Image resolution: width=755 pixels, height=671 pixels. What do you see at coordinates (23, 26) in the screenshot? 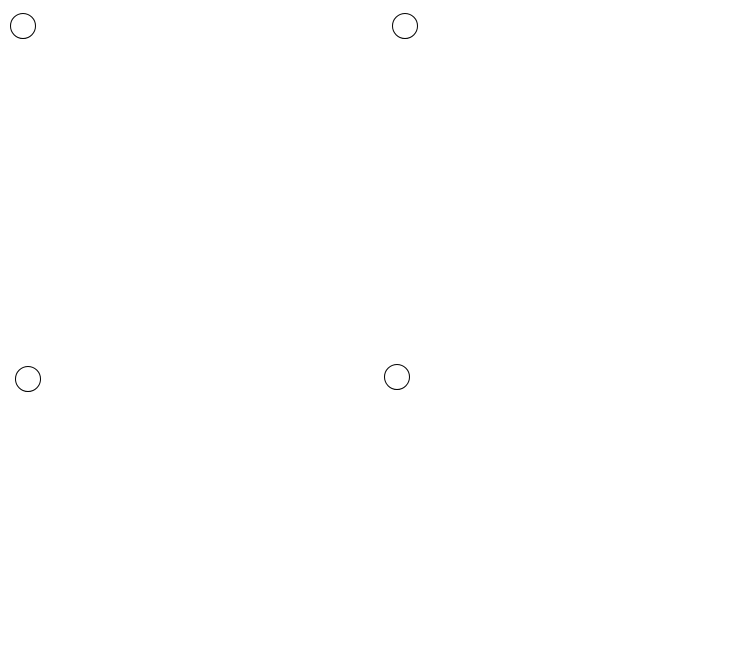
I see `panel-letter-a` at bounding box center [23, 26].